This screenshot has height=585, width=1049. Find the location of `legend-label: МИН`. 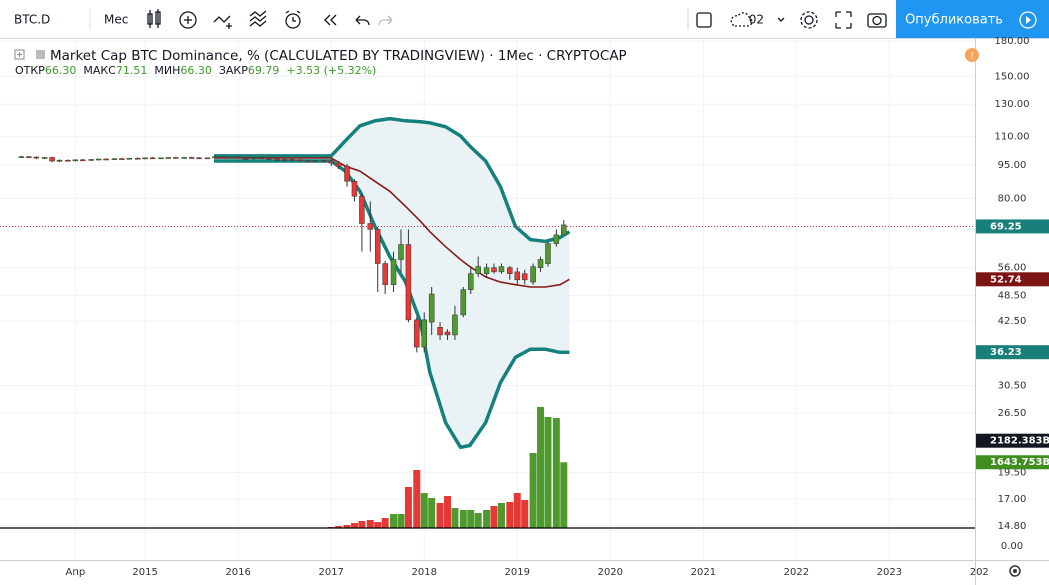

legend-label: МИН is located at coordinates (167, 70).